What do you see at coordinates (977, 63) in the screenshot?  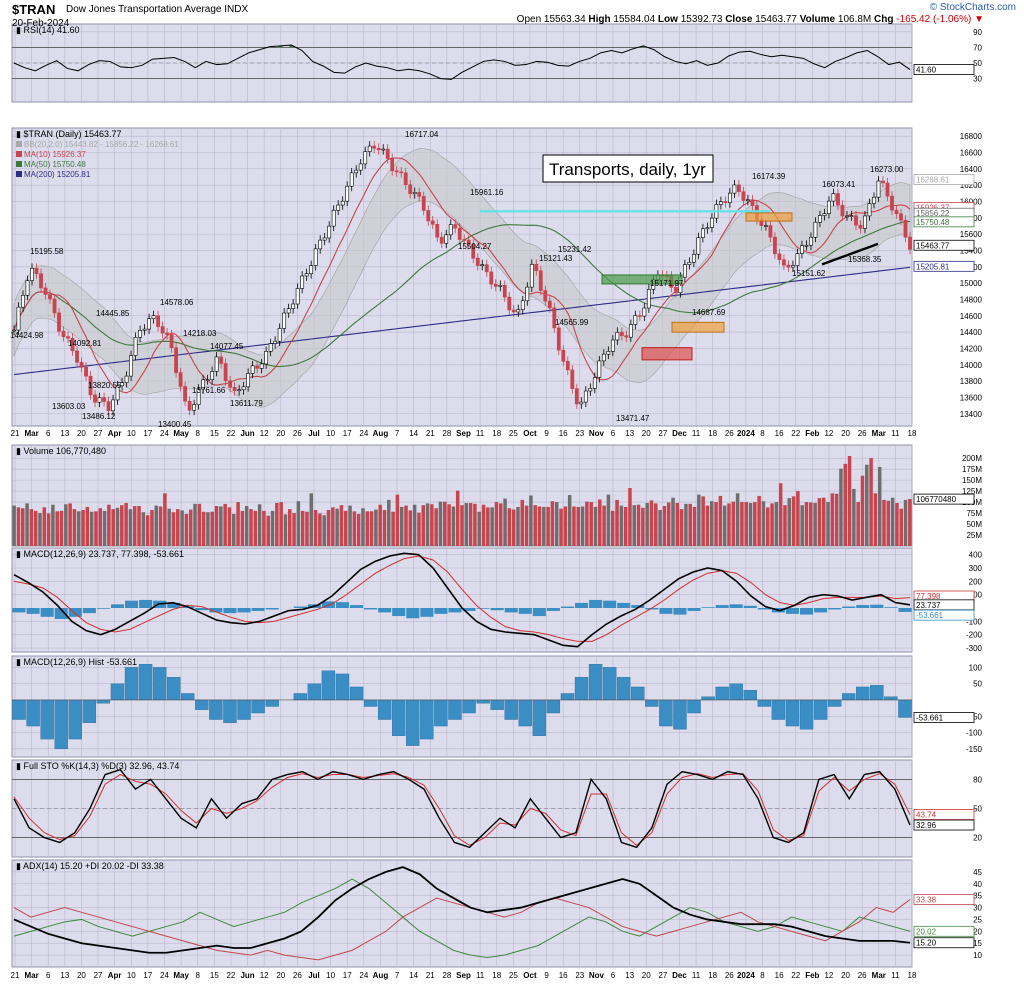 I see `rsi-tick: 50` at bounding box center [977, 63].